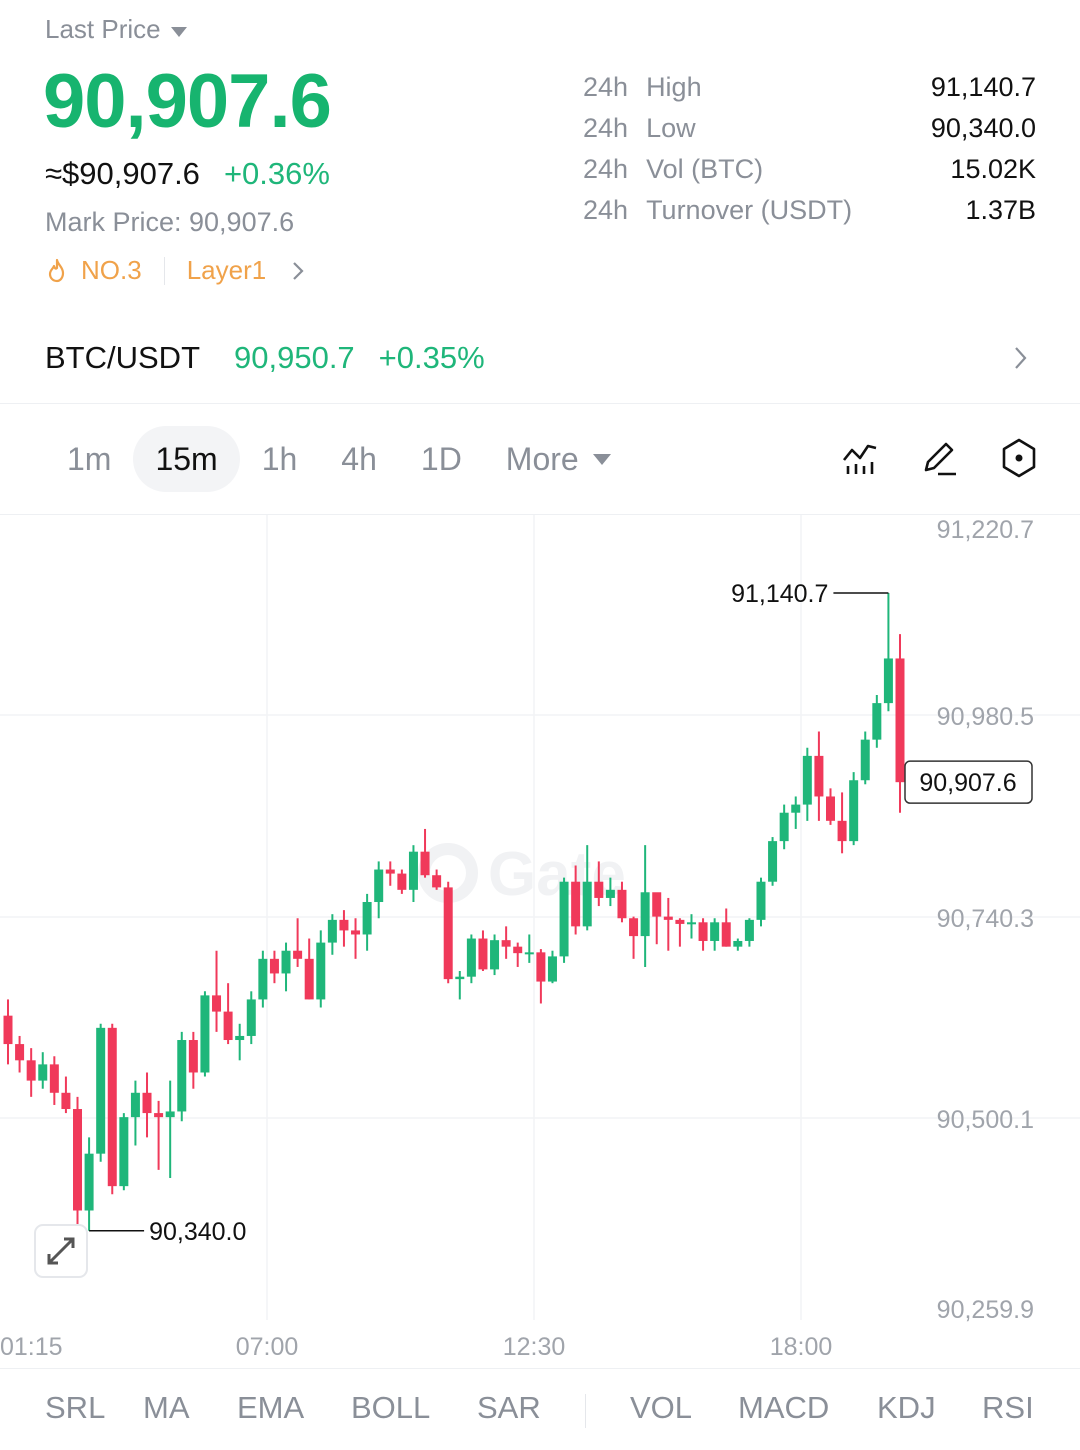 The height and width of the screenshot is (1450, 1080). What do you see at coordinates (279, 459) in the screenshot?
I see `timeframe-1h: 1h` at bounding box center [279, 459].